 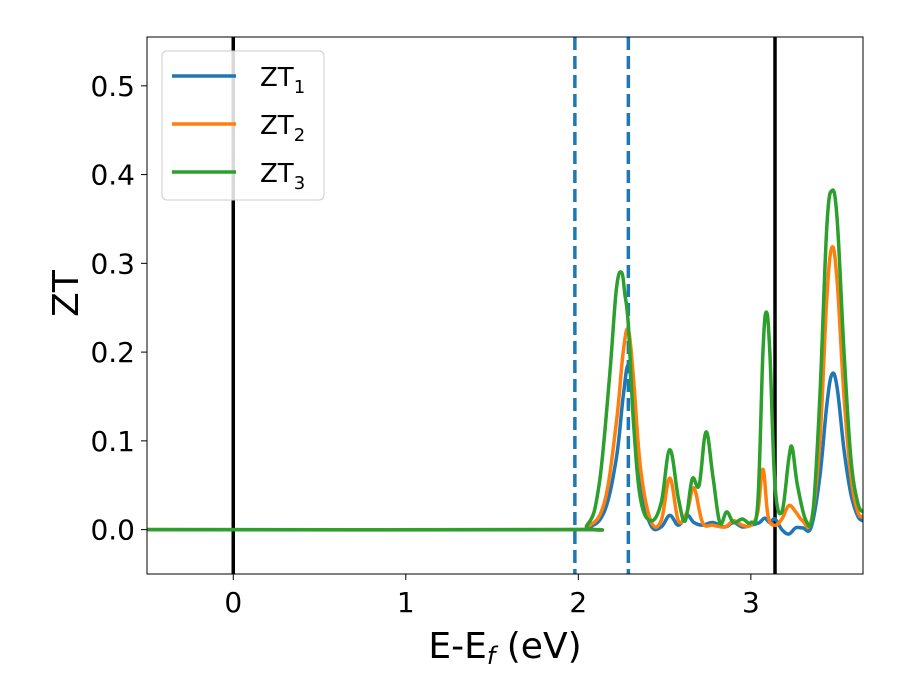 What do you see at coordinates (112, 175) in the screenshot?
I see `y-tick-label: 0.4` at bounding box center [112, 175].